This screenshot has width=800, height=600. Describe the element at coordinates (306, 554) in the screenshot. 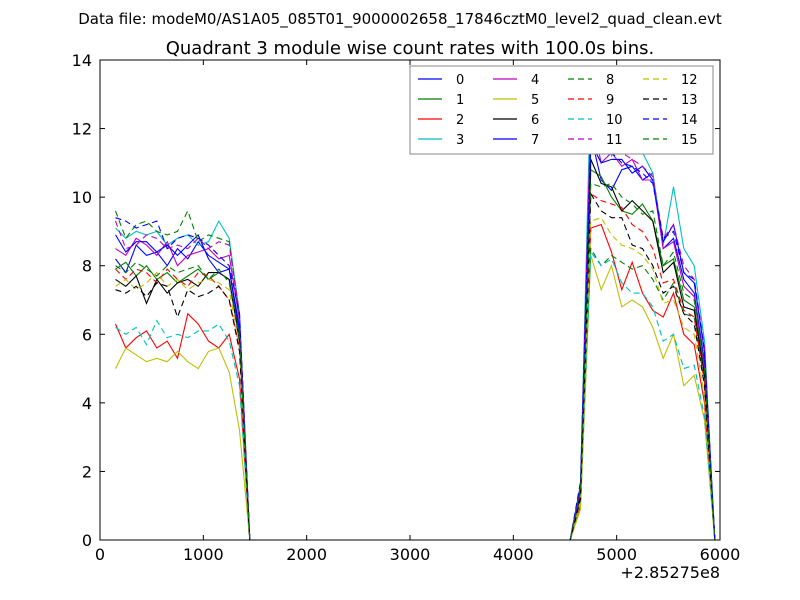

I see `x-tick-label: 2000` at that location.